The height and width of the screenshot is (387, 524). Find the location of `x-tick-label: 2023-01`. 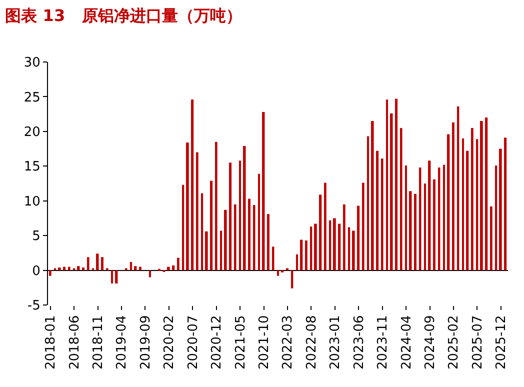

x-tick-label: 2023-01 is located at coordinates (336, 342).